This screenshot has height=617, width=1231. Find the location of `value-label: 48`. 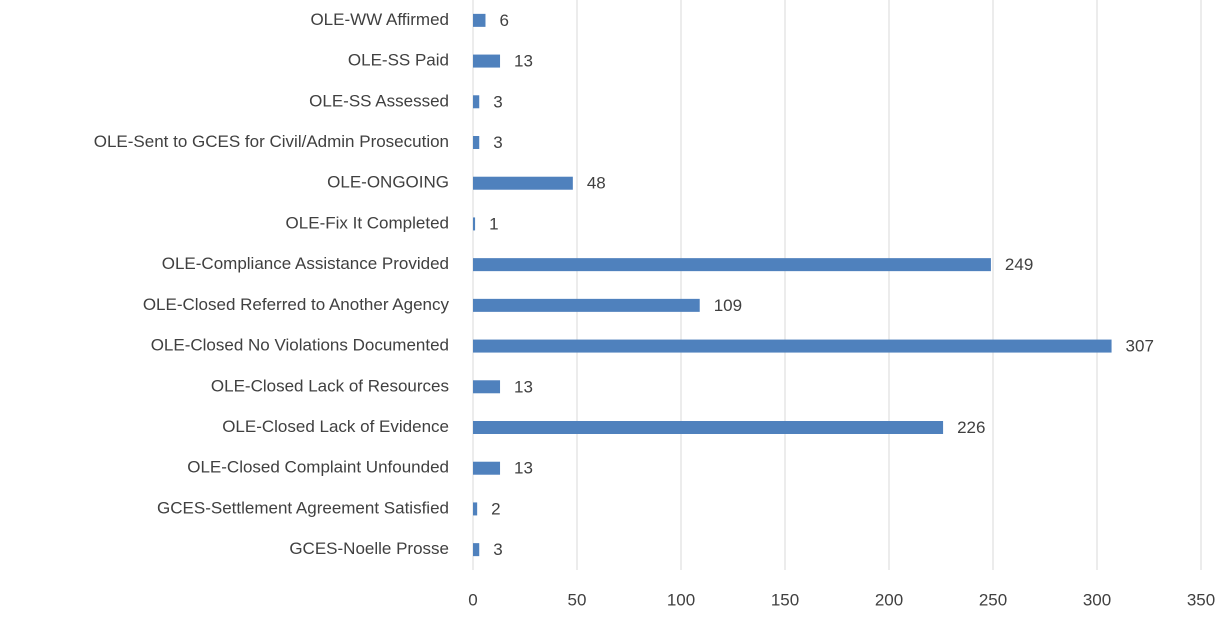

value-label: 48 is located at coordinates (596, 183).